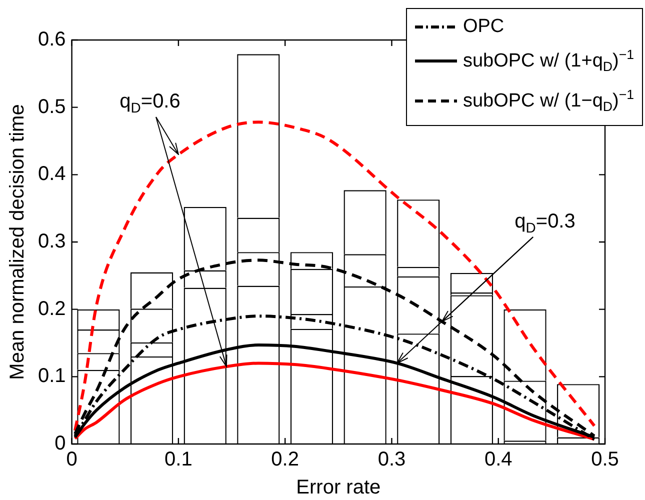  I want to click on annotation: q$_{D}$=0.3, so click(545, 223).